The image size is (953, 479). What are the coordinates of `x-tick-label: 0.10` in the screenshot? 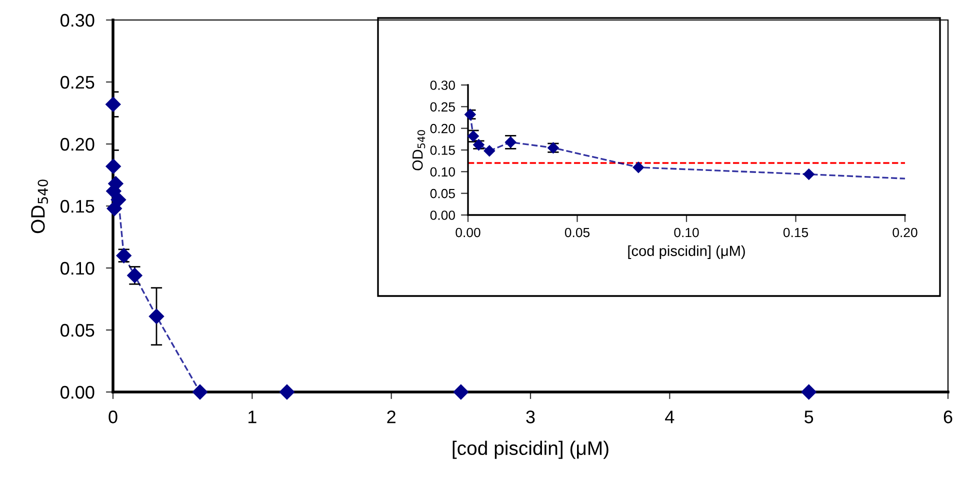 It's located at (686, 233).